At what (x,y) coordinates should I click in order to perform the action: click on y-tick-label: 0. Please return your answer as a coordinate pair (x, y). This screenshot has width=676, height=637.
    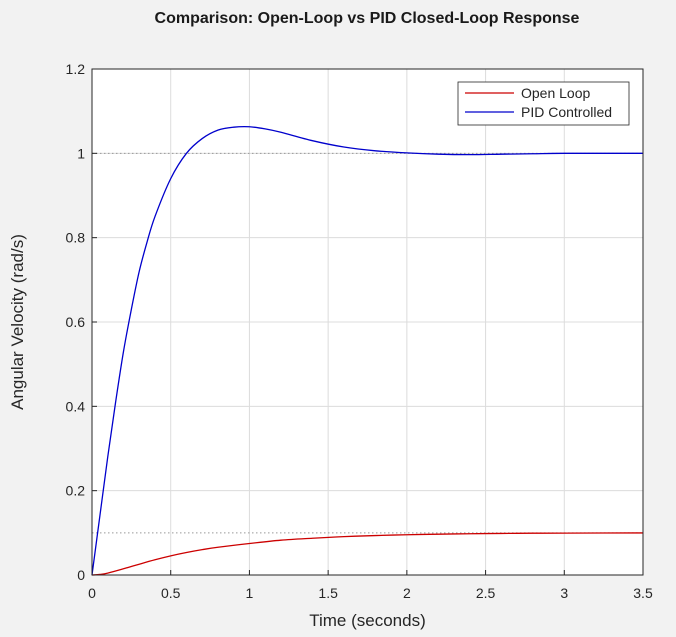
    Looking at the image, I should click on (81, 575).